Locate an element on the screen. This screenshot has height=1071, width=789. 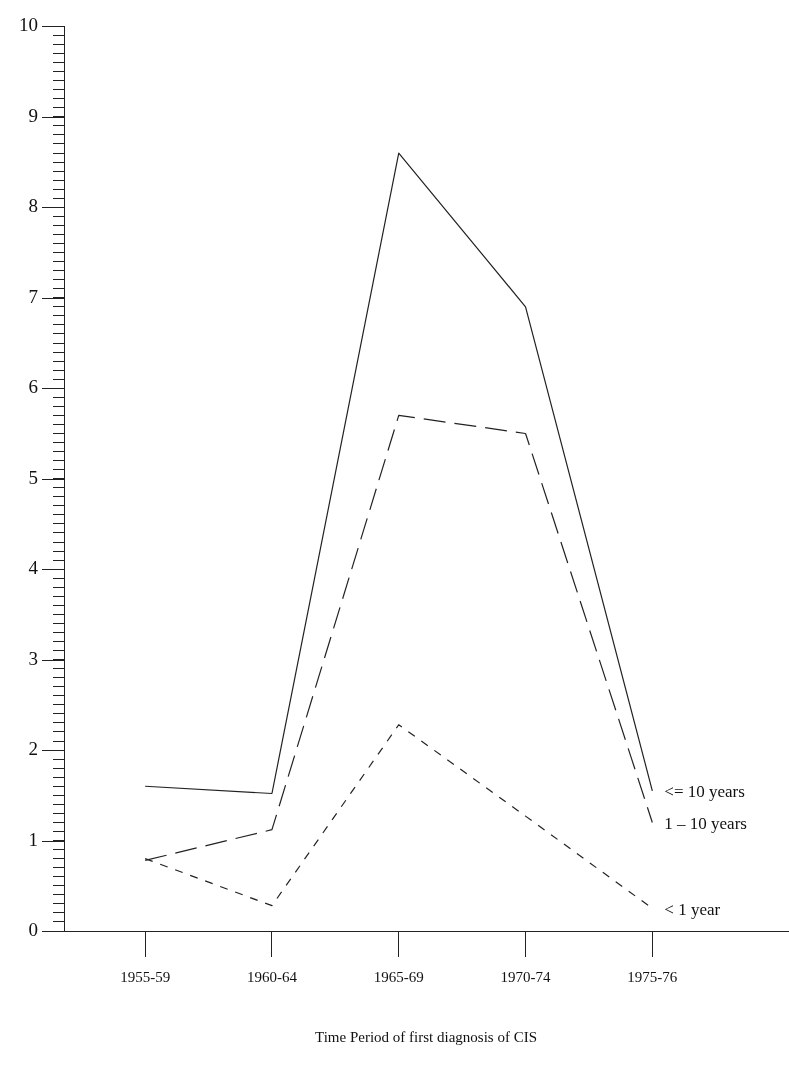
x-tick-label: 1970-74 is located at coordinates (526, 976).